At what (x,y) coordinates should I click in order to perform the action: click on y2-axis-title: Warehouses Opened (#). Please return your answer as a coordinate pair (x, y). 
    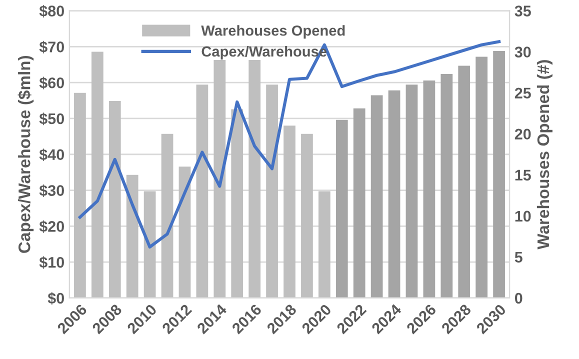
    Looking at the image, I should click on (544, 155).